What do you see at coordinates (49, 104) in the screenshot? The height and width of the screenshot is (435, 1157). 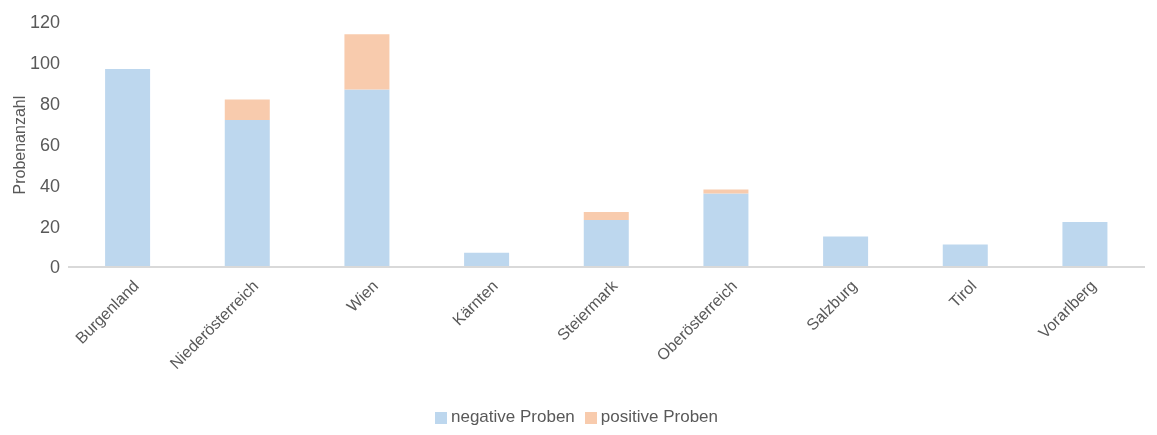 I see `y-tick-label: 80` at bounding box center [49, 104].